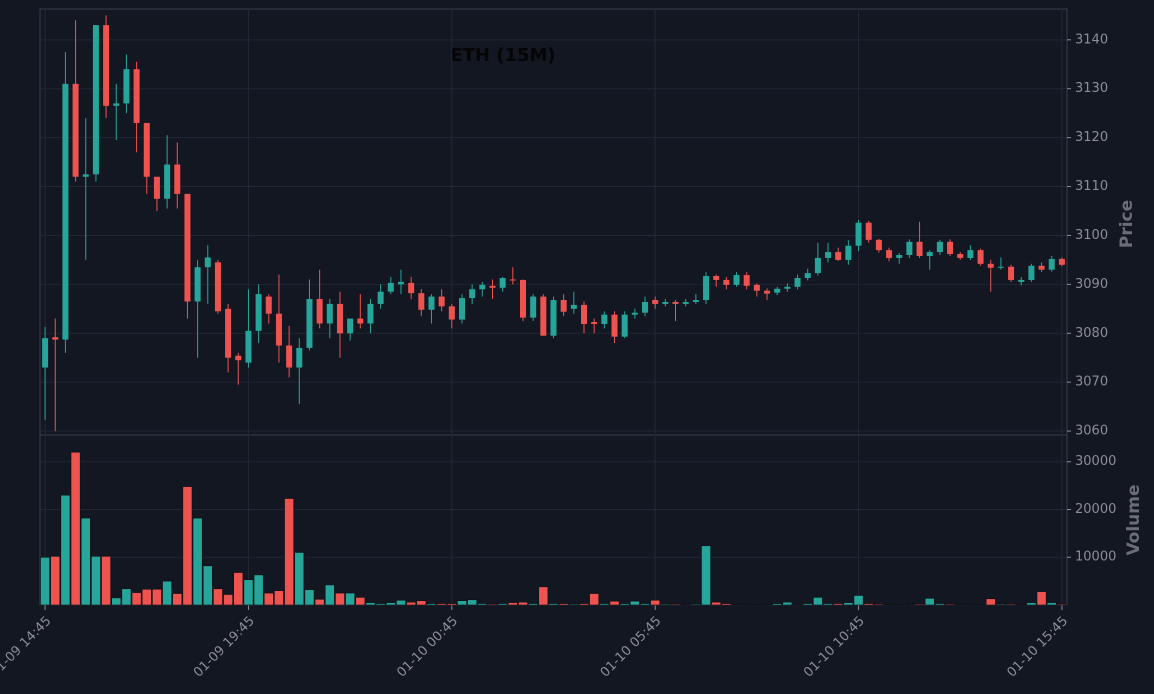 This screenshot has width=1154, height=694. Describe the element at coordinates (1091, 137) in the screenshot. I see `y-tick-label: 3120` at that location.